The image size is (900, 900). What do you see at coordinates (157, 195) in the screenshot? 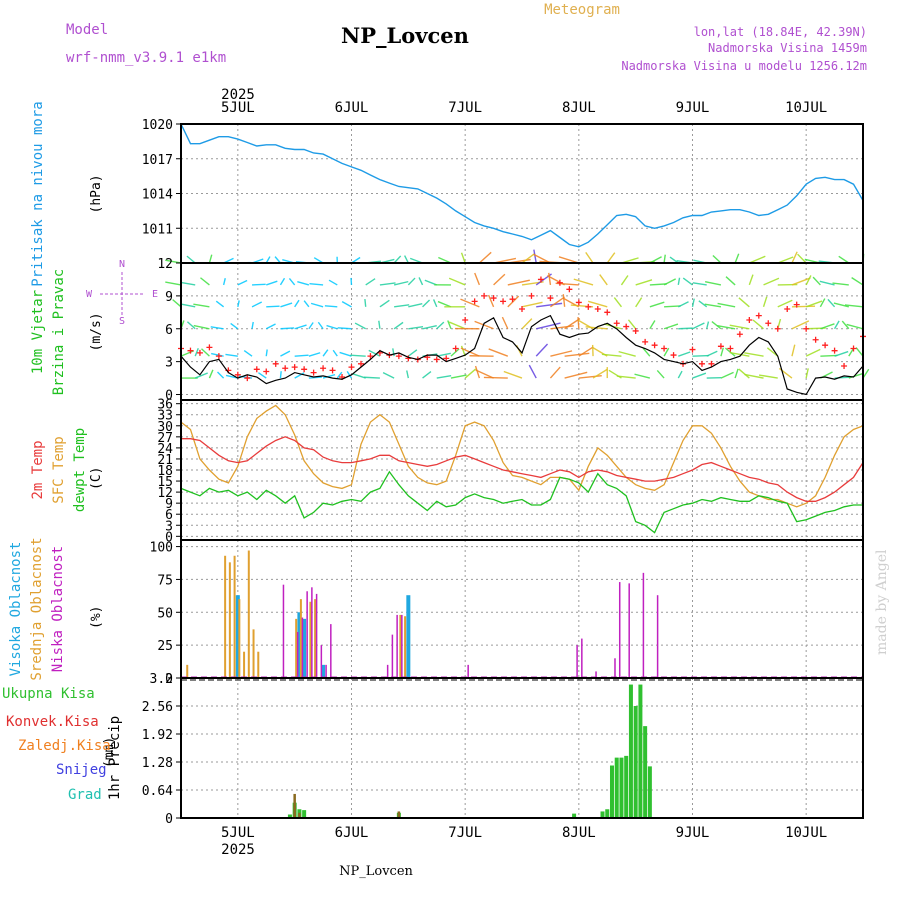
I see `y-tick-label: 1014` at bounding box center [157, 195].